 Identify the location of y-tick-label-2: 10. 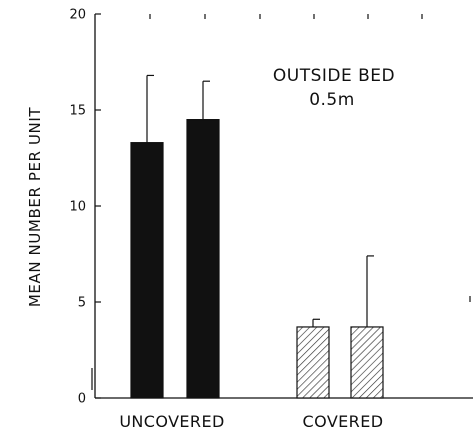
(77, 207).